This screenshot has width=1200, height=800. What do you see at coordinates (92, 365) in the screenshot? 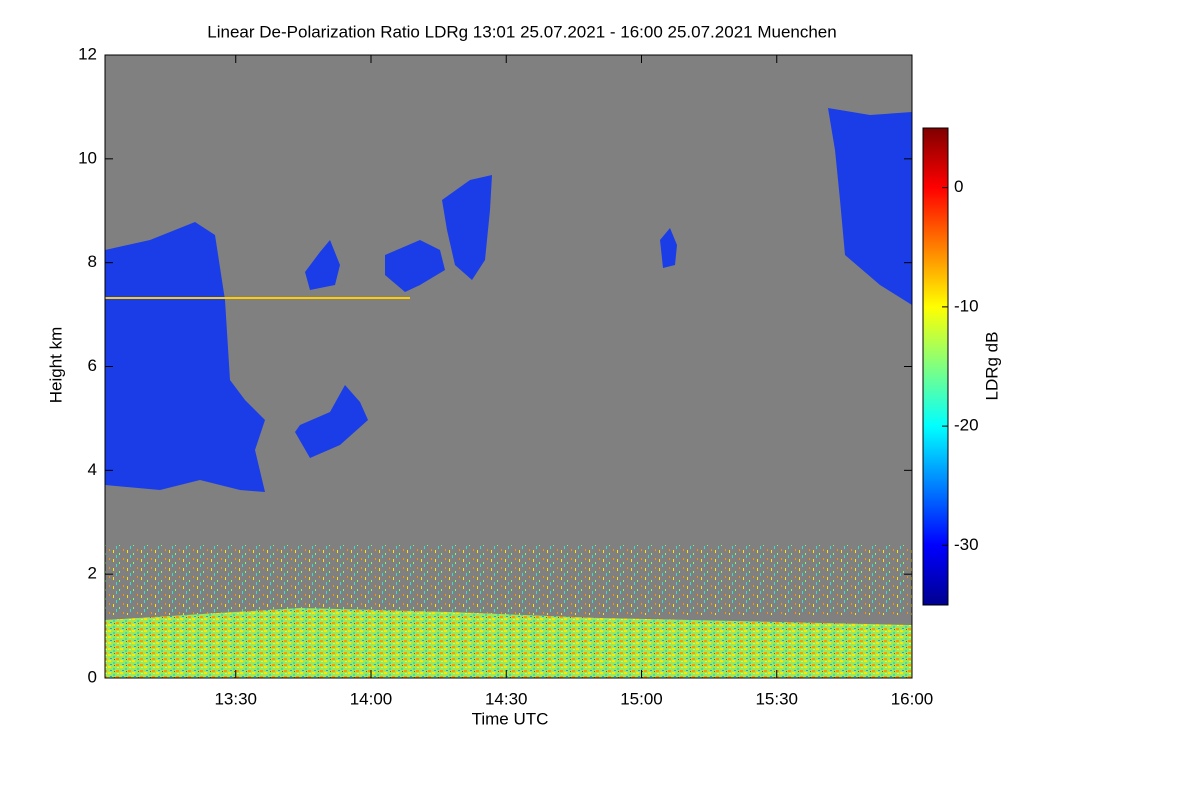
I see `y-tick-label: 6` at bounding box center [92, 365].